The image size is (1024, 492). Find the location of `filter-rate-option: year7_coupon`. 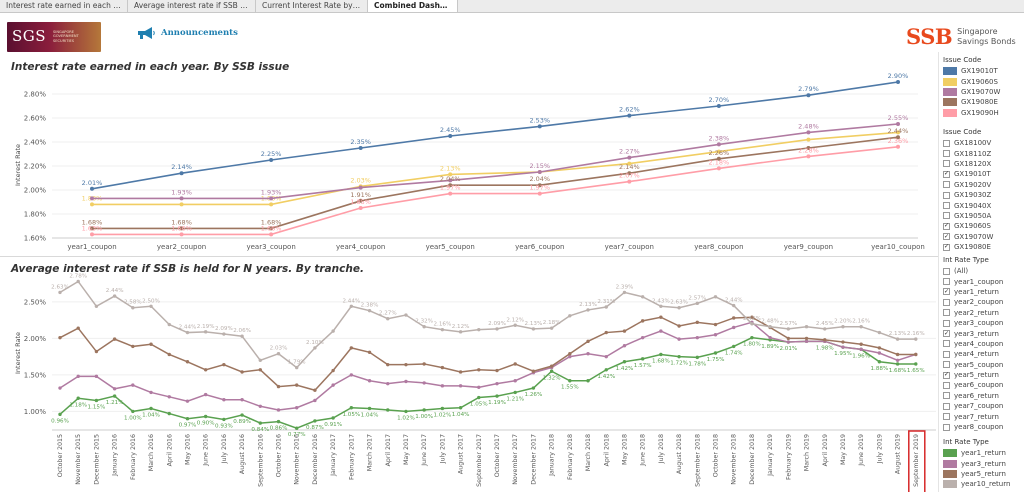

filter-rate-option: year7_coupon is located at coordinates (973, 406).